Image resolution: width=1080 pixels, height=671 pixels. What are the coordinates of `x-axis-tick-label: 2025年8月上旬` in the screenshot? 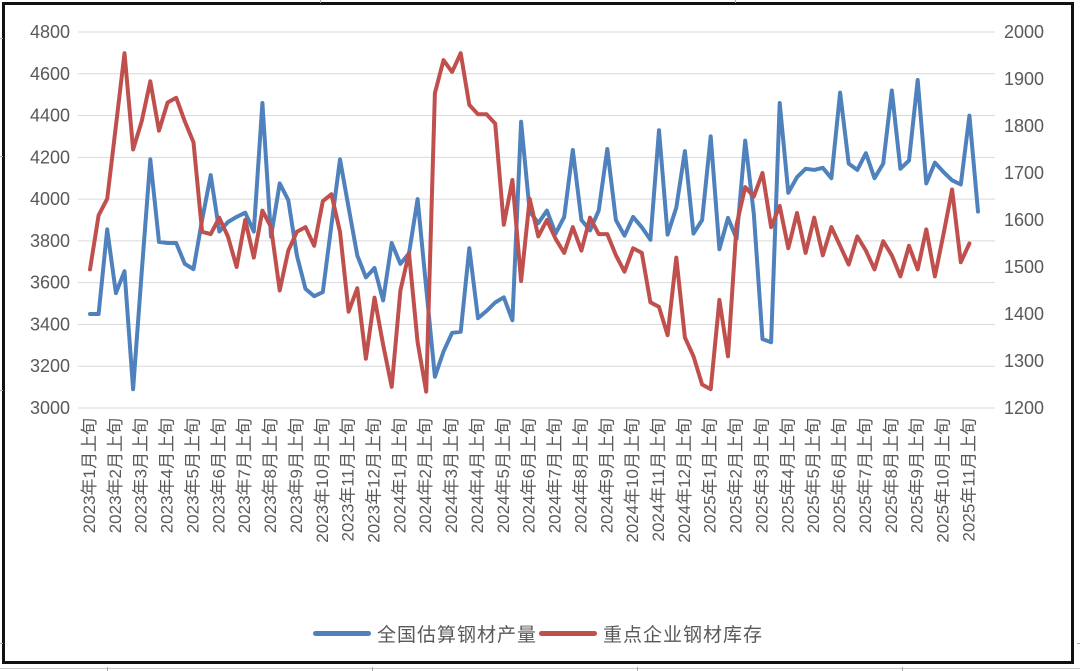 It's located at (891, 475).